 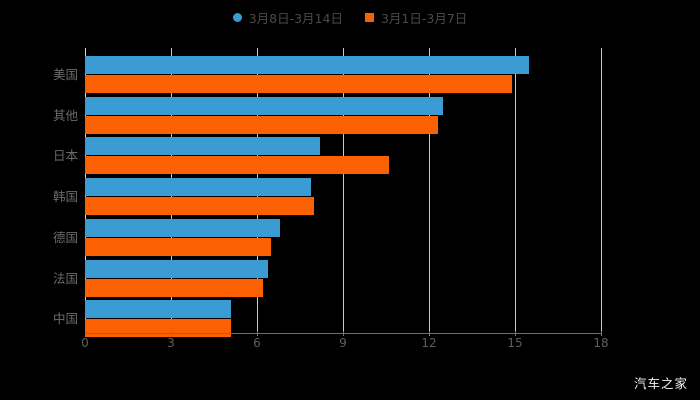 I want to click on x-tick-label-9: 9, so click(x=343, y=343).